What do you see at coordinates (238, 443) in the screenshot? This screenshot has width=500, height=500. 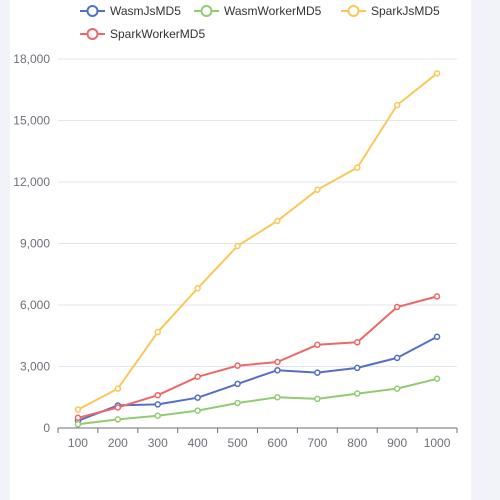 I see `x-tick-label: 500` at bounding box center [238, 443].